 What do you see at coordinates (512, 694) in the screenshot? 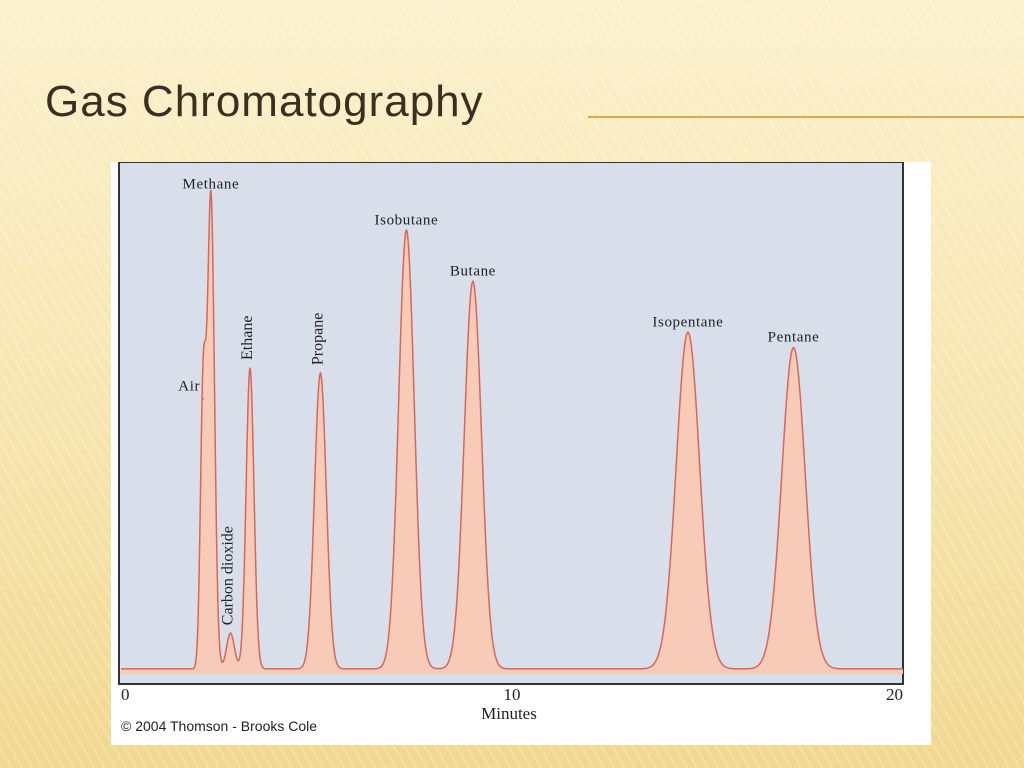
I see `x-tick-label-10: 10` at bounding box center [512, 694].